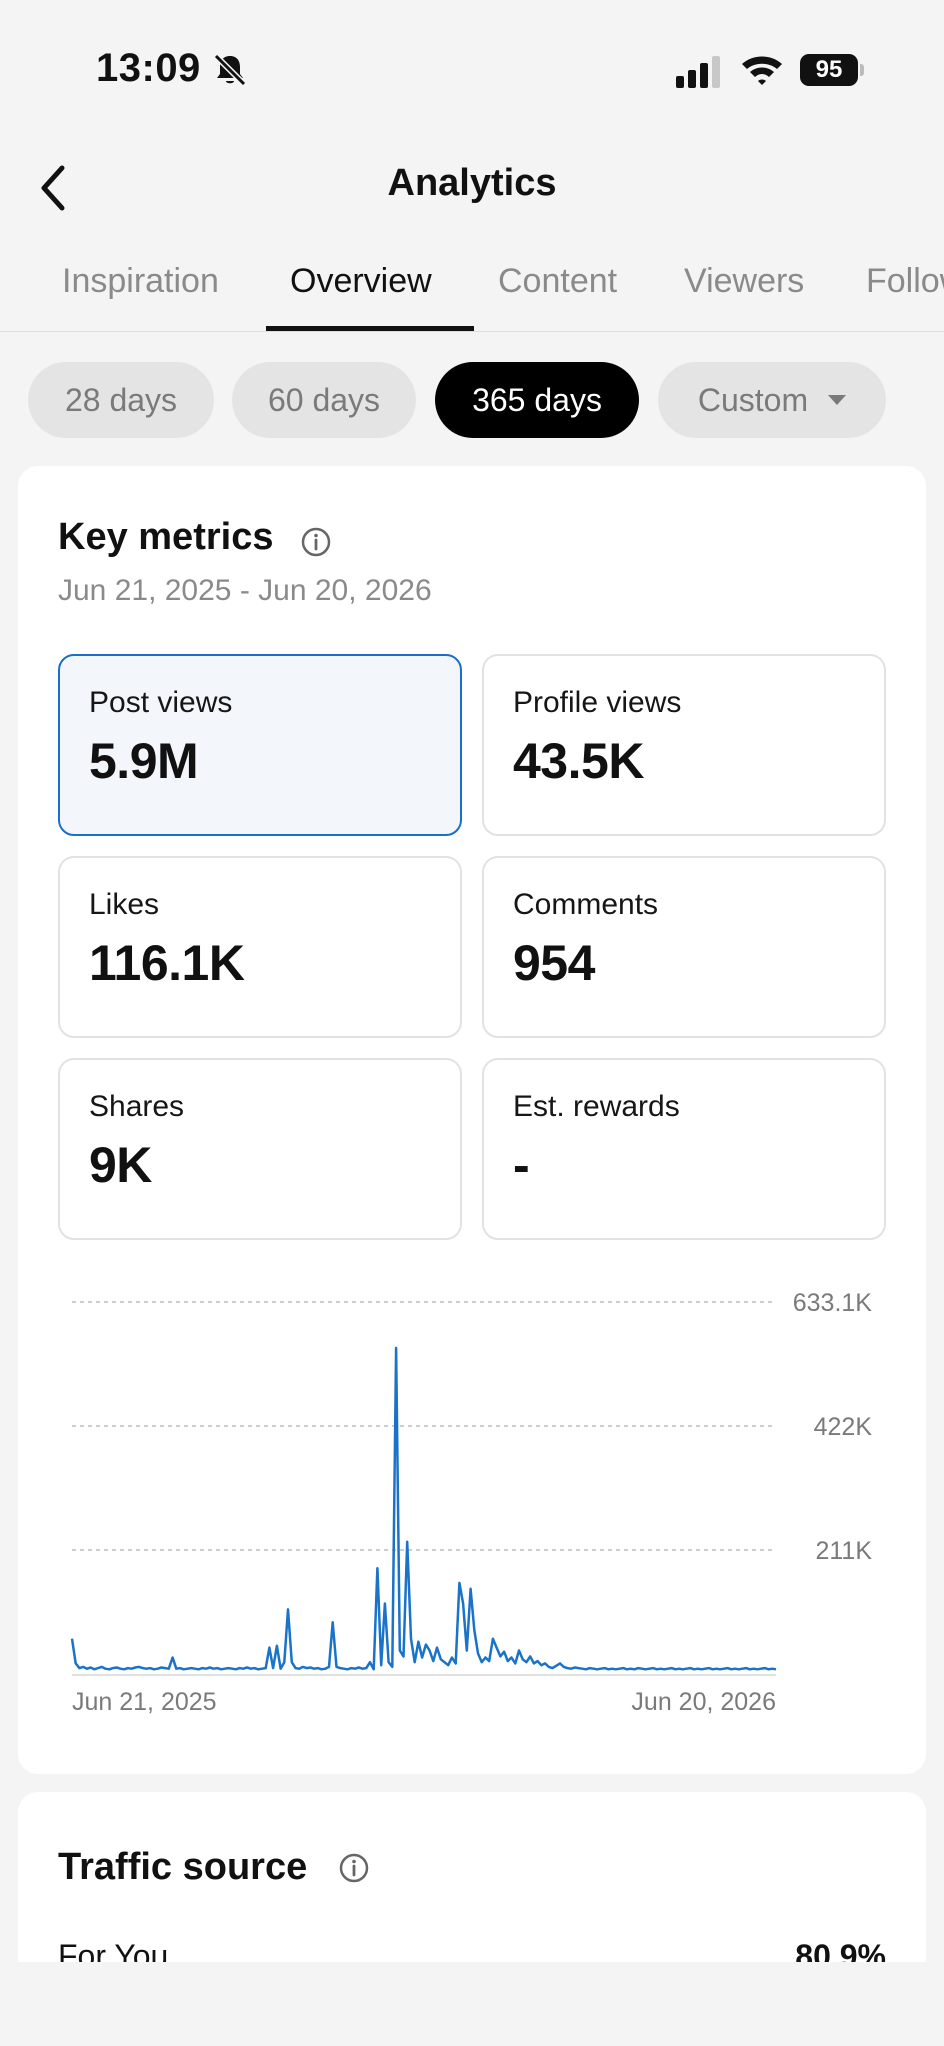 Image resolution: width=944 pixels, height=2046 pixels. Describe the element at coordinates (905, 281) in the screenshot. I see `tab-followers: Followers` at that location.